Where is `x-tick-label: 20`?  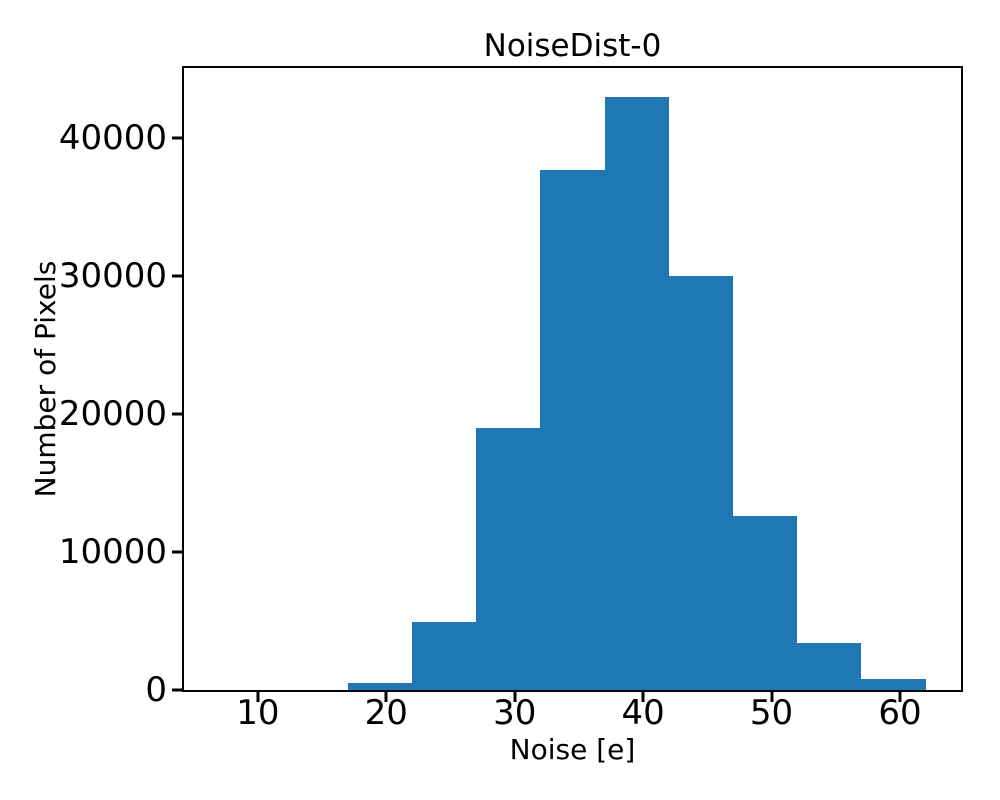 x-tick-label: 20 is located at coordinates (386, 713).